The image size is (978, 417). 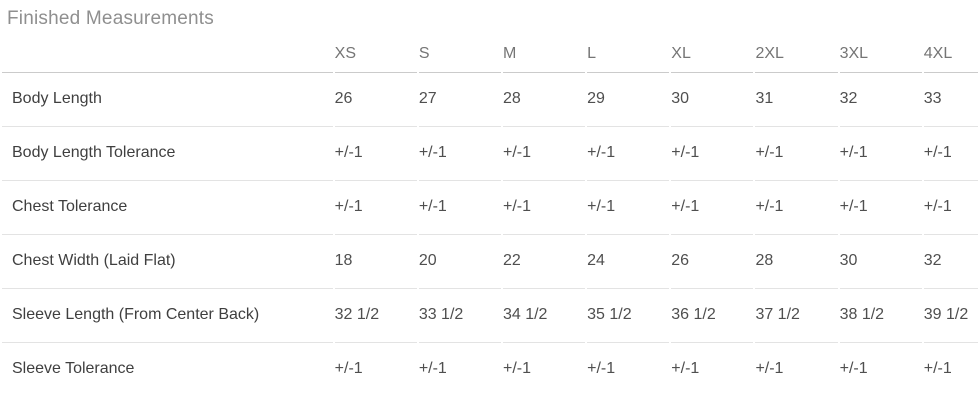 I want to click on row-label-cell: Sleeve Tolerance, so click(x=73, y=368).